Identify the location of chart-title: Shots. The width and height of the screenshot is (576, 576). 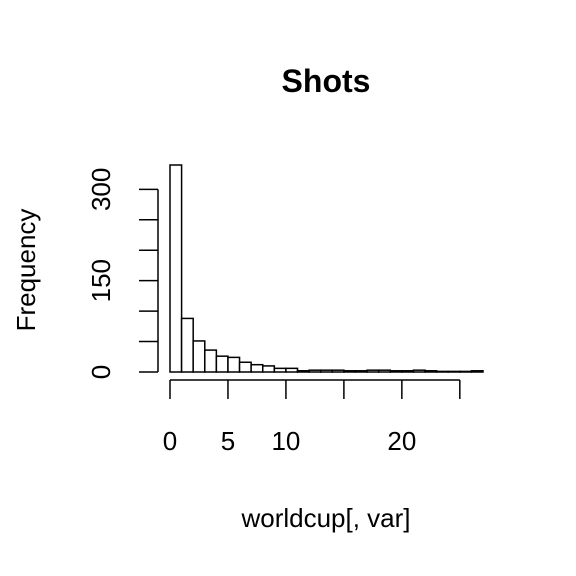
(326, 81).